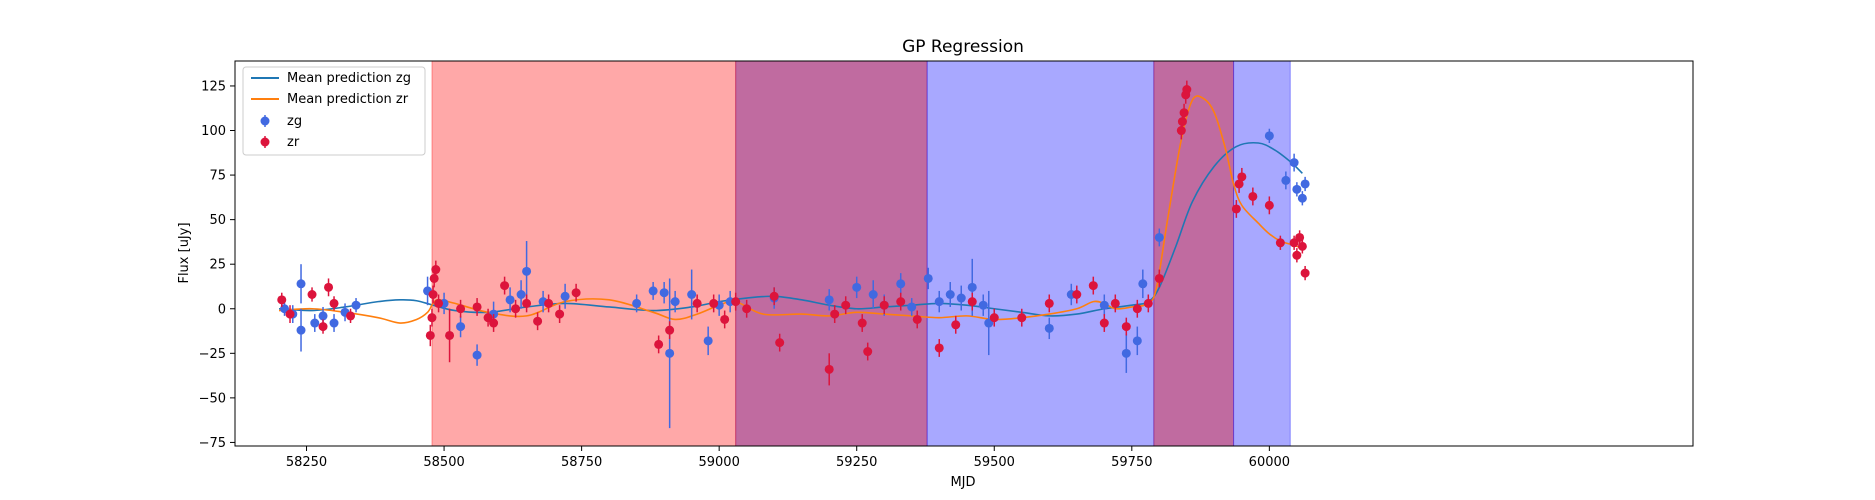  I want to click on legend-label-mean-zg: Mean prediction zg, so click(349, 78).